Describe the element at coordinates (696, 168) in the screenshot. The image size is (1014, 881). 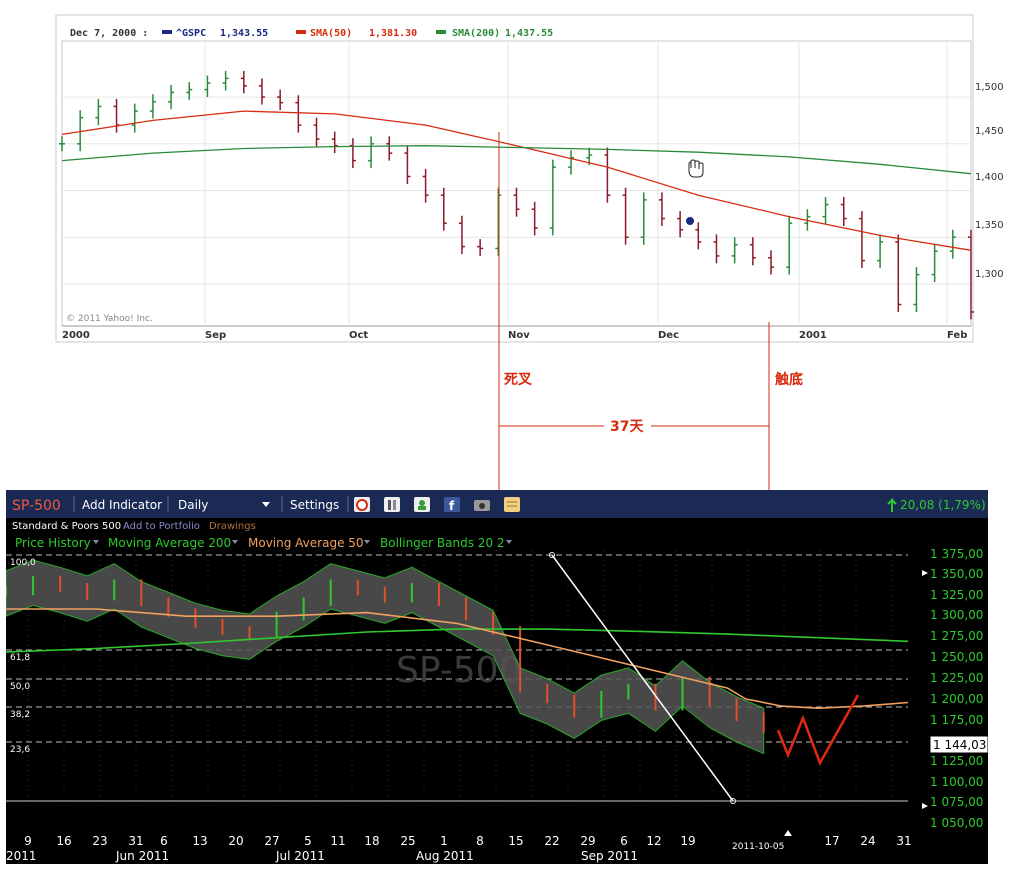
I see `hand-cursor-icon` at that location.